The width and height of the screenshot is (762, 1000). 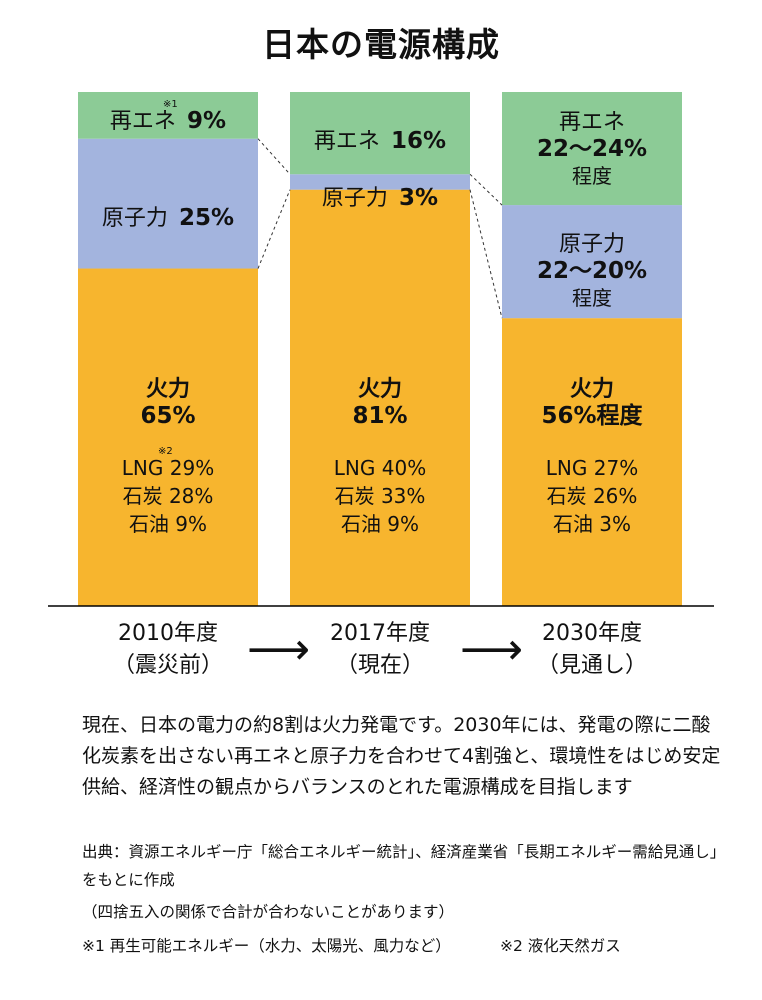 I want to click on bar-3-nuclear-segment, so click(x=592, y=262).